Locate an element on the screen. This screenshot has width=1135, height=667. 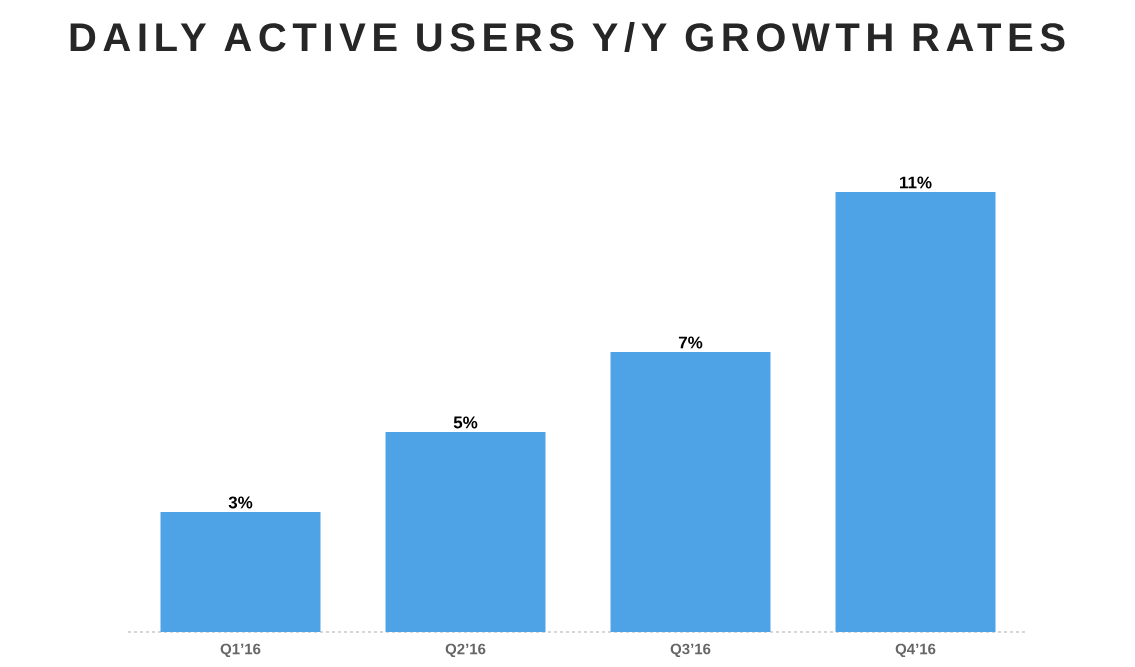
data-label: 7% is located at coordinates (690, 342).